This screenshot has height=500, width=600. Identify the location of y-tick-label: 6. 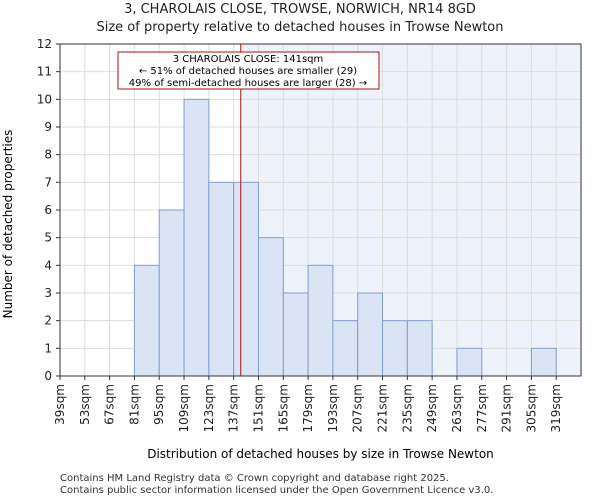
(48, 210).